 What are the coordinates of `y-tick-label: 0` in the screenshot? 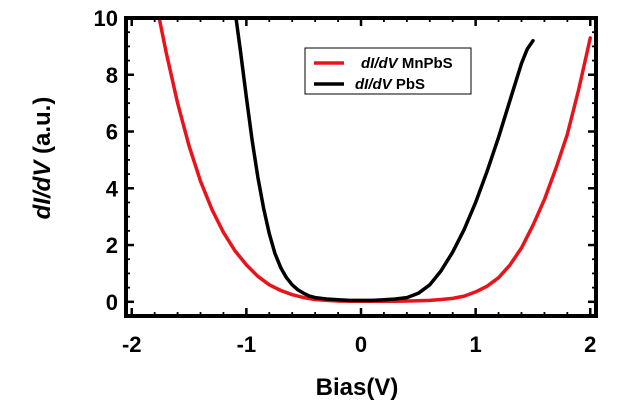 It's located at (112, 302).